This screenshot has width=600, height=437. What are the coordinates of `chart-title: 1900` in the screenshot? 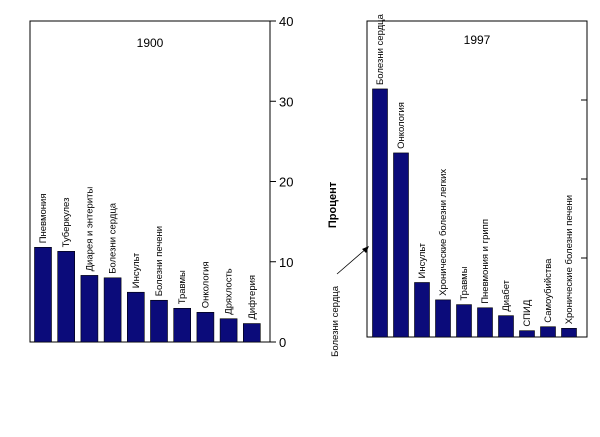 It's located at (150, 43).